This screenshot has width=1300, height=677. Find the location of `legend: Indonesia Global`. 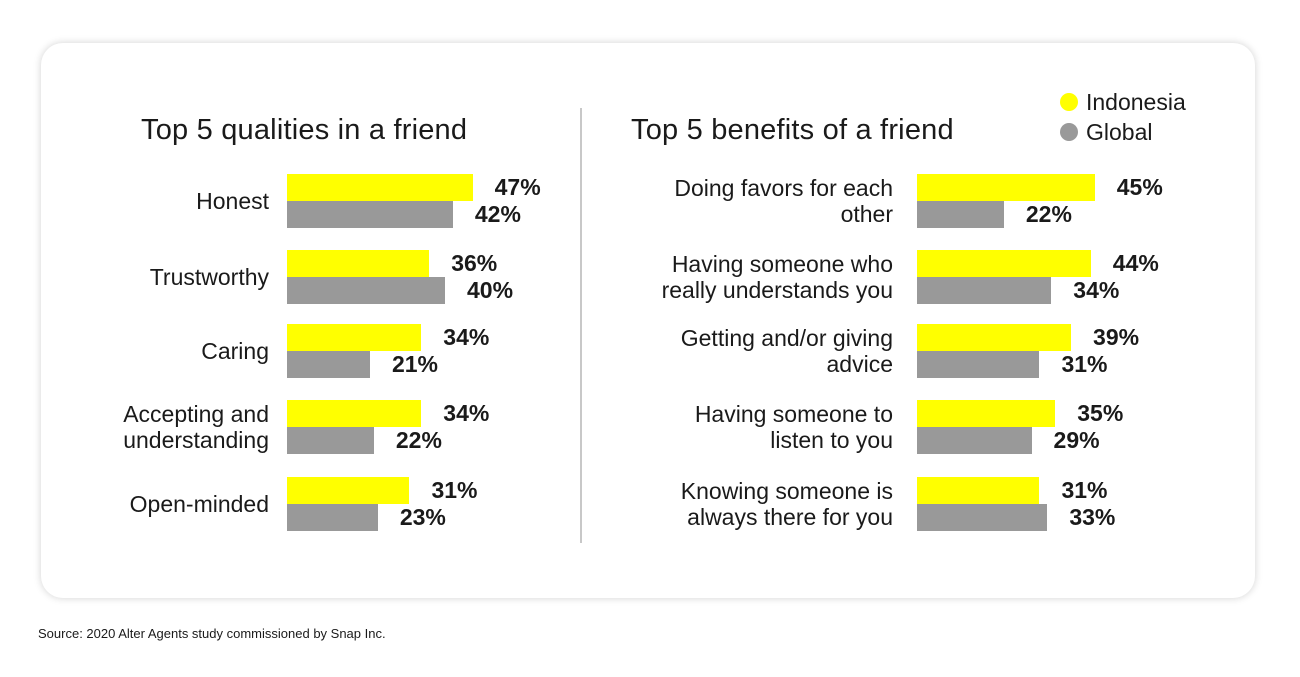

legend: Indonesia Global is located at coordinates (1123, 117).